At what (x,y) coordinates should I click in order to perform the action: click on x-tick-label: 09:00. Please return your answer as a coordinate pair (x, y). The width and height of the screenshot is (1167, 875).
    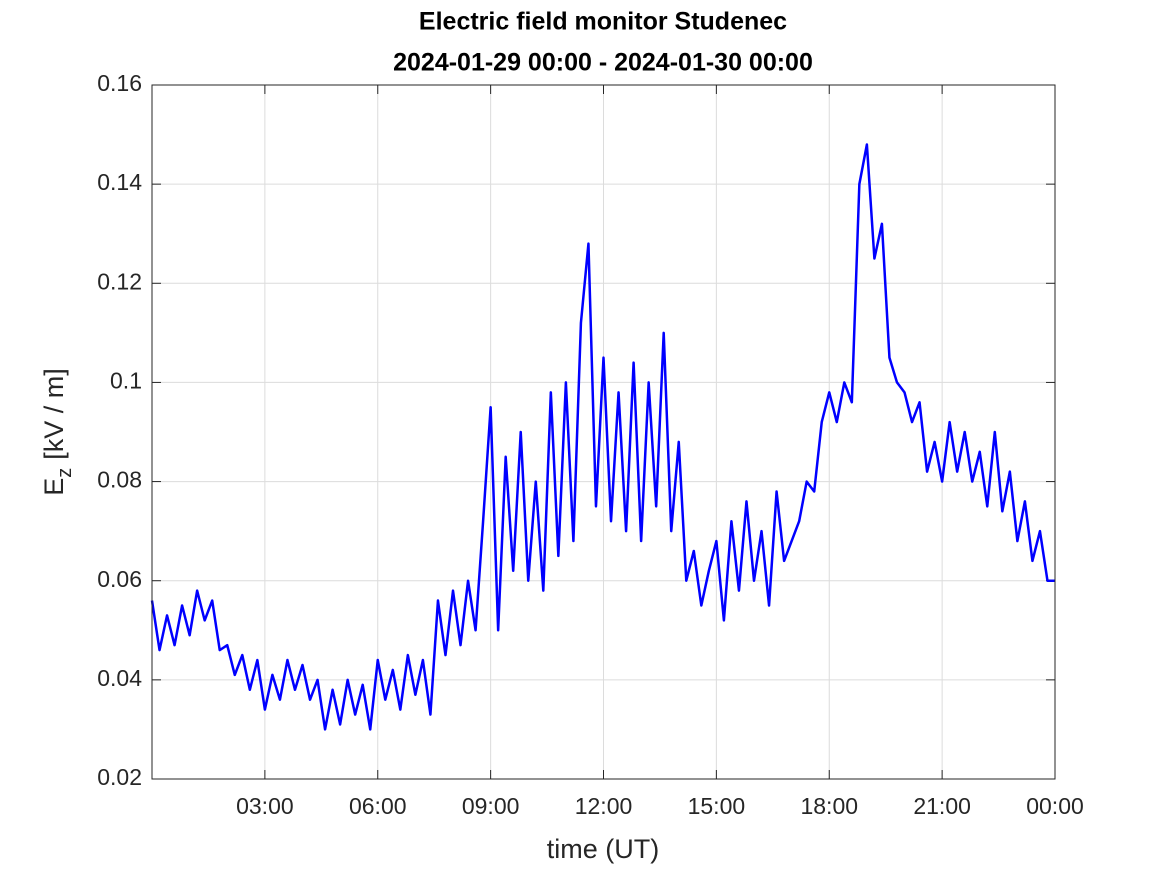
    Looking at the image, I should click on (491, 806).